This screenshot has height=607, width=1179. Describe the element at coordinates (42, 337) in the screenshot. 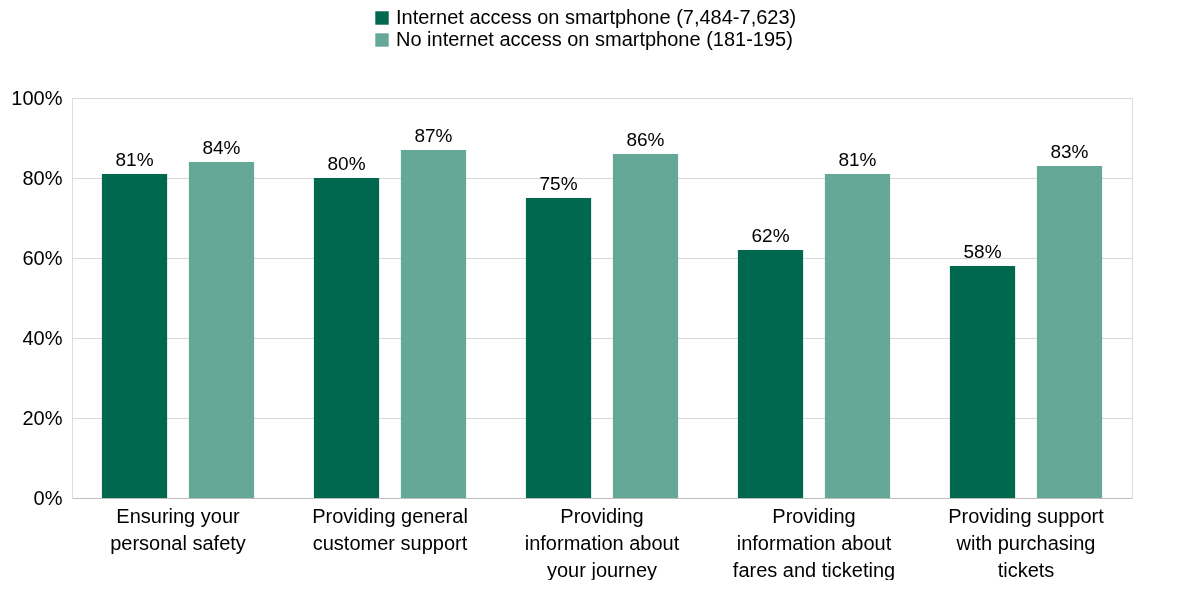

I see `y-tick-label: 40%` at that location.